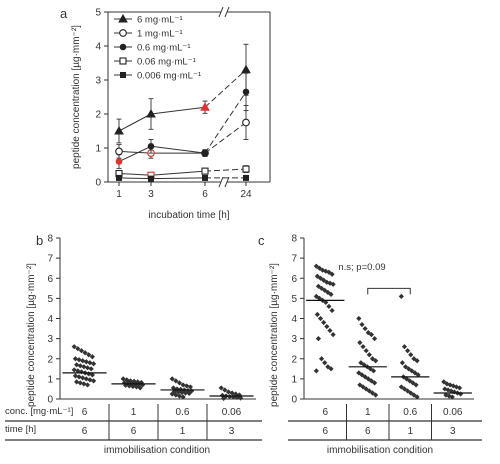  I want to click on table-b-conc-cell: 1, so click(134, 412).